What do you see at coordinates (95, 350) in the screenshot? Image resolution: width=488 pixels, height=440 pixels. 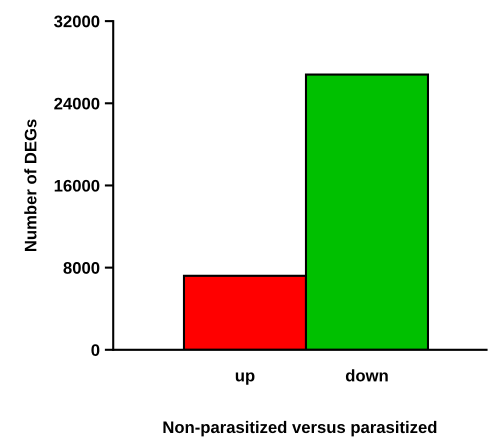 I see `y-tick-label: 0` at bounding box center [95, 350].